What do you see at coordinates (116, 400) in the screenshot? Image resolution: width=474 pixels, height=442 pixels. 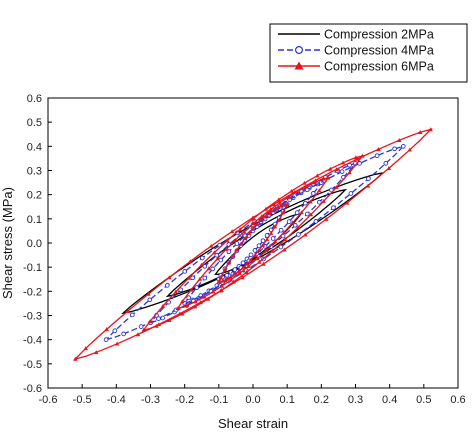 I see `x-tick-label: -0.4` at bounding box center [116, 400].